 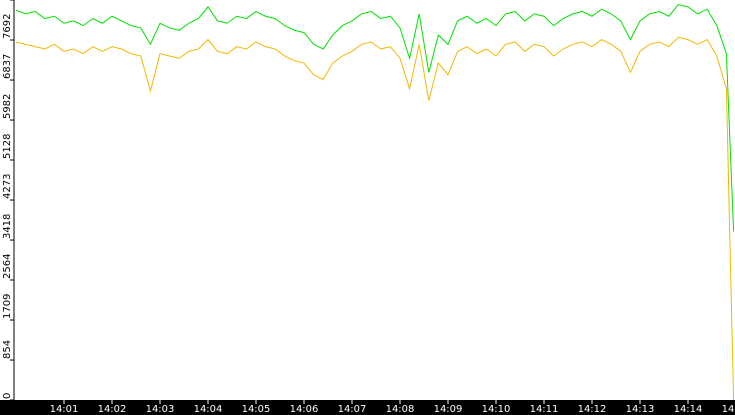 I want to click on y-tick-label: 854, so click(x=7, y=349).